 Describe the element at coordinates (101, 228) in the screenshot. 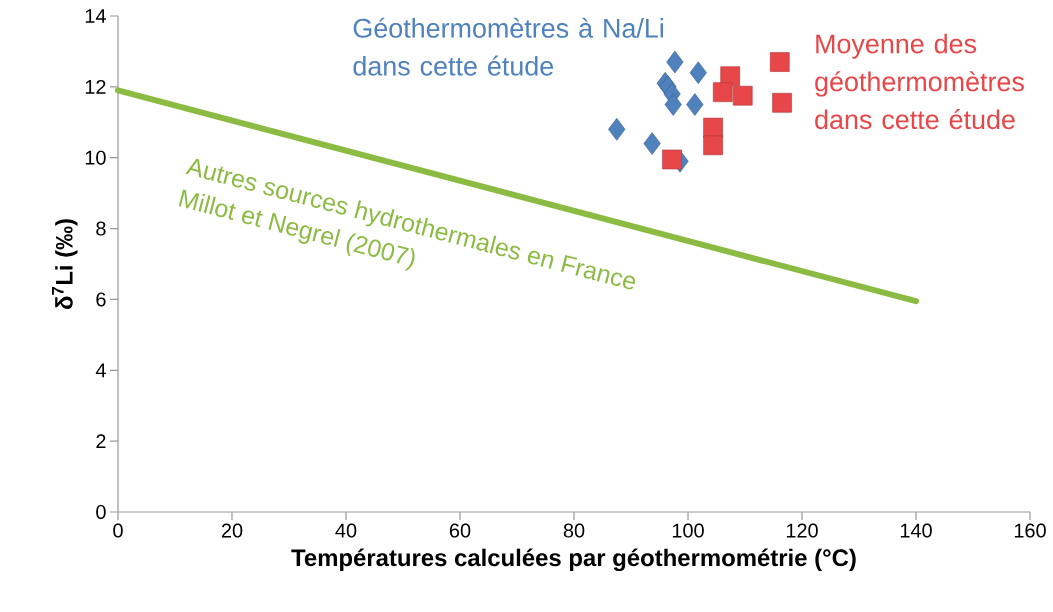

I see `y-tick-label: 8` at that location.